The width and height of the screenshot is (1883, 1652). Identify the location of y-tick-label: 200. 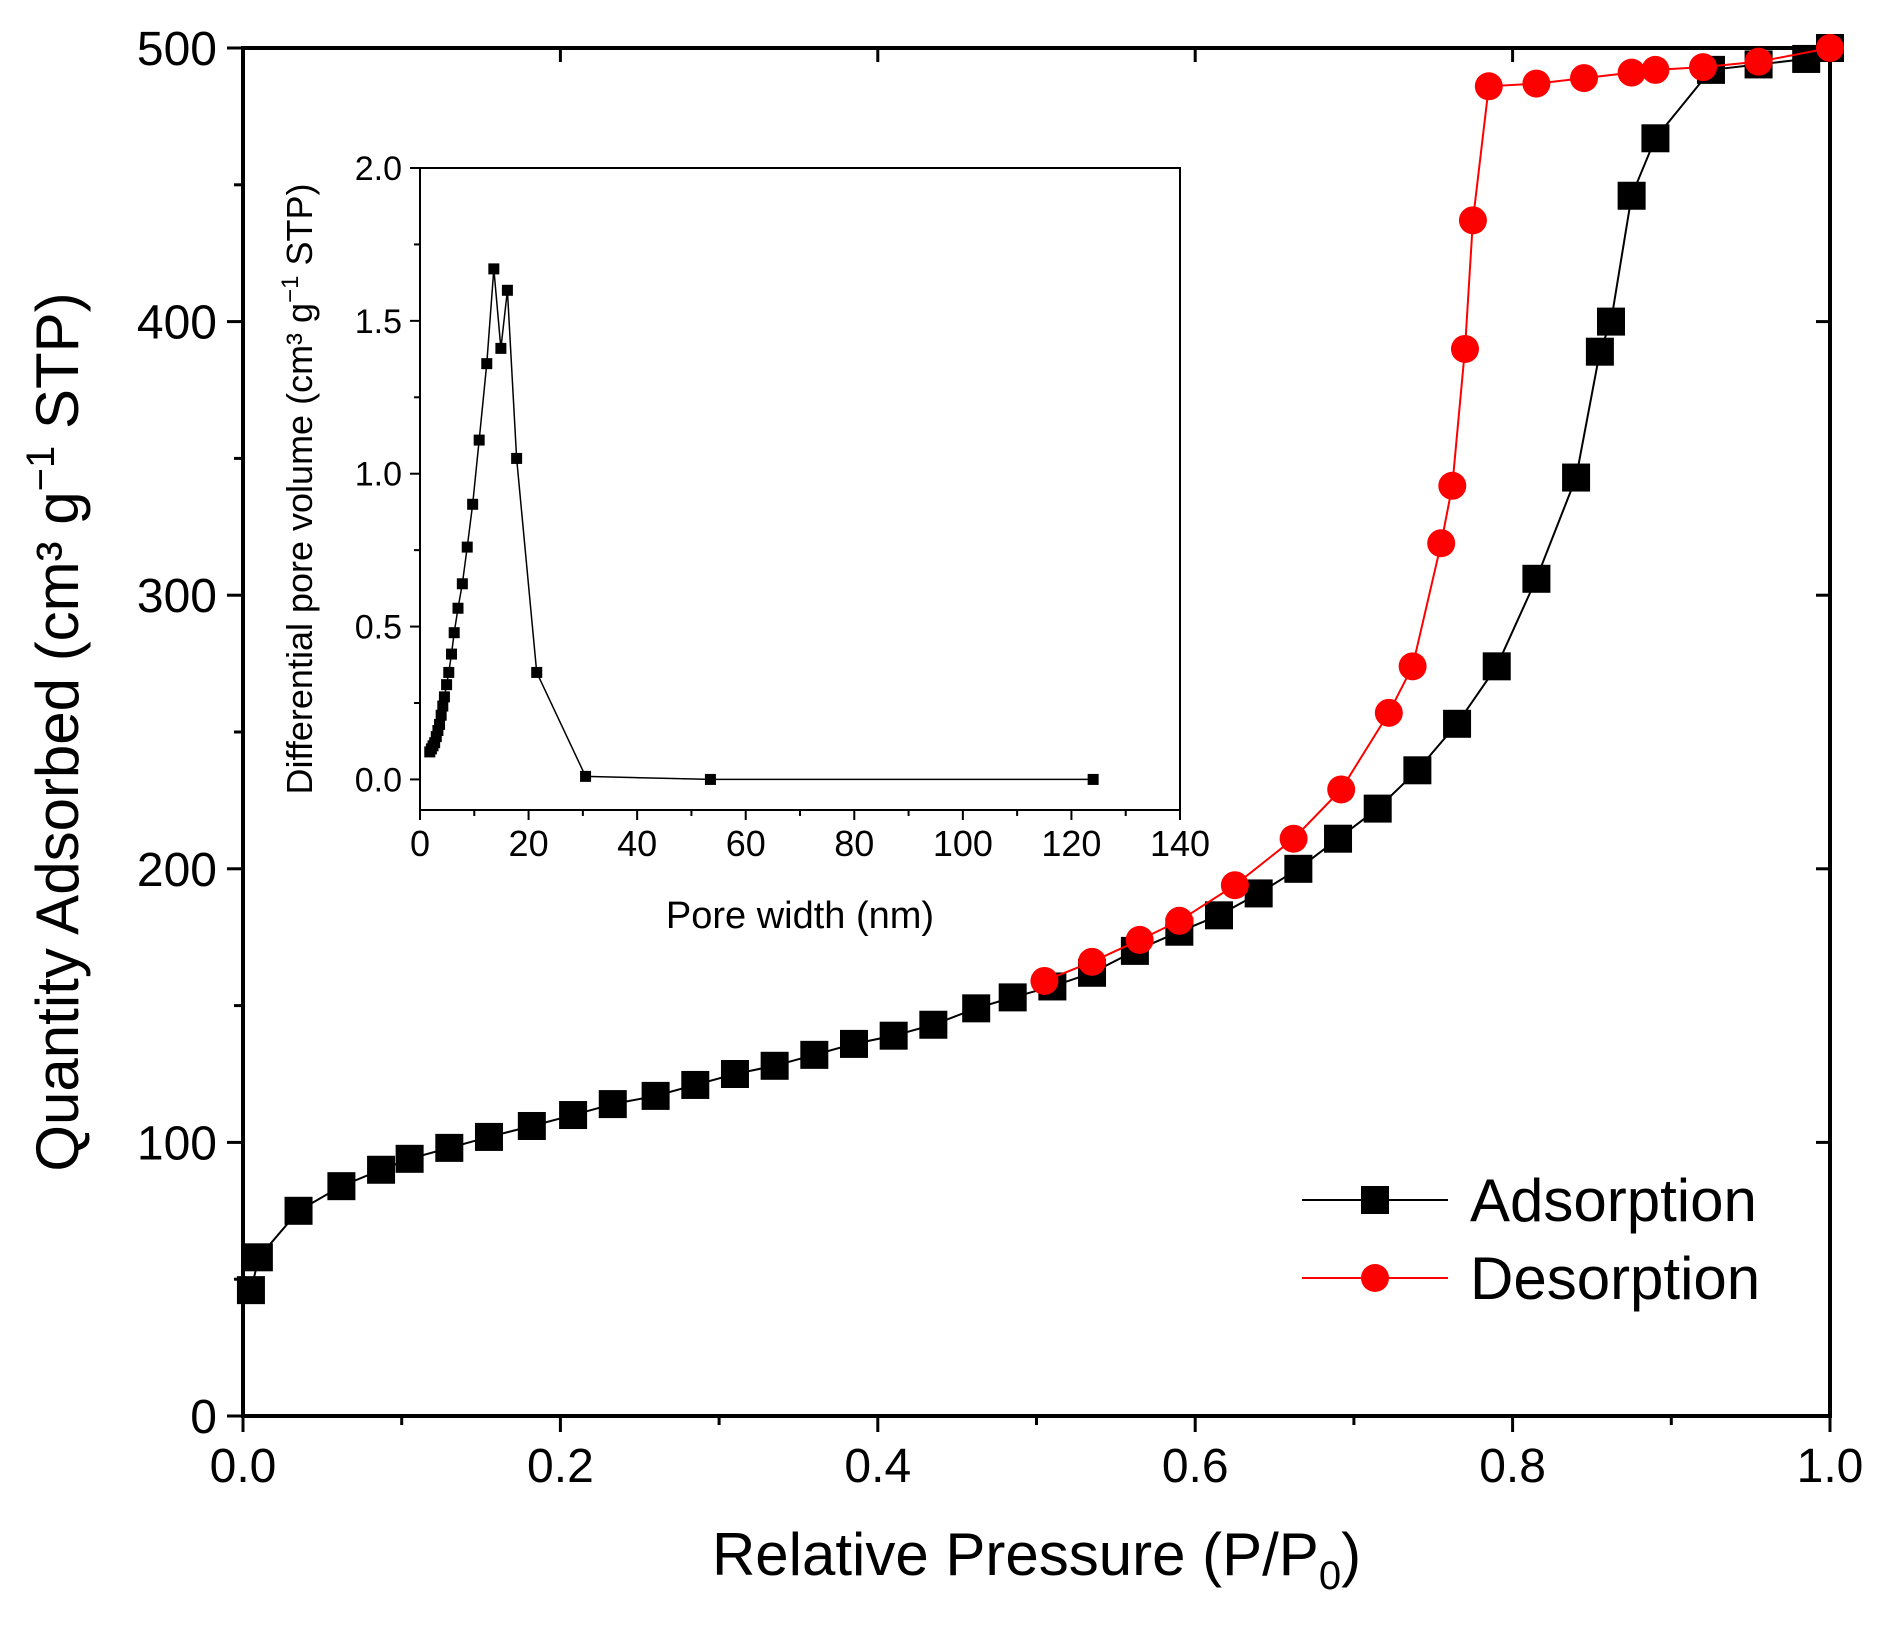
(177, 870).